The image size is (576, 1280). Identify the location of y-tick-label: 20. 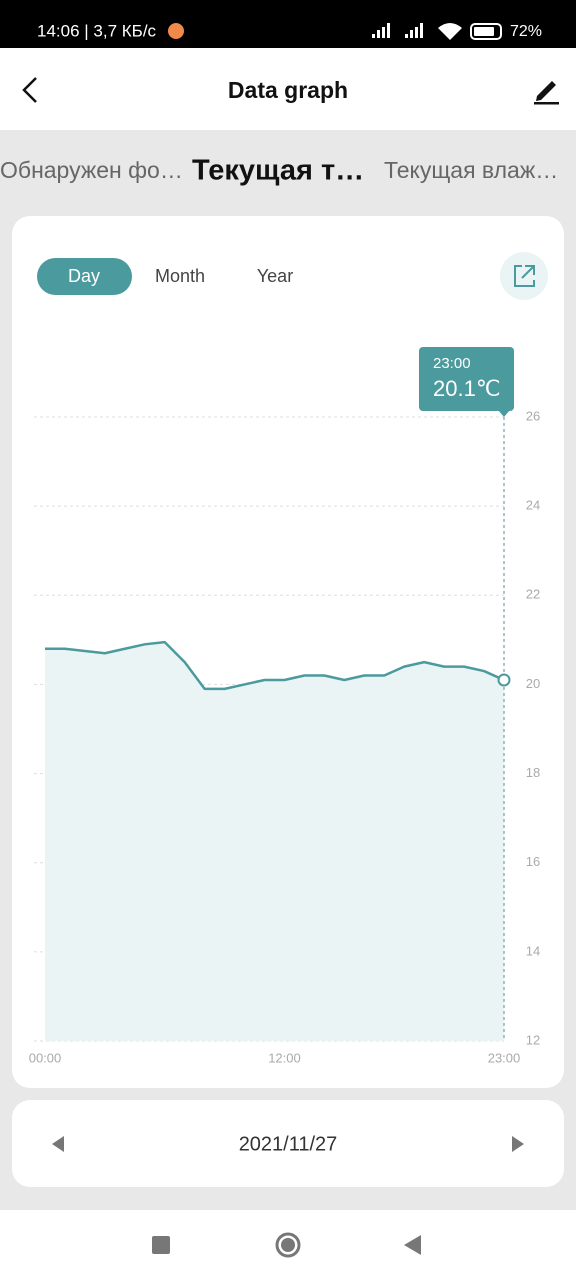
(533, 683).